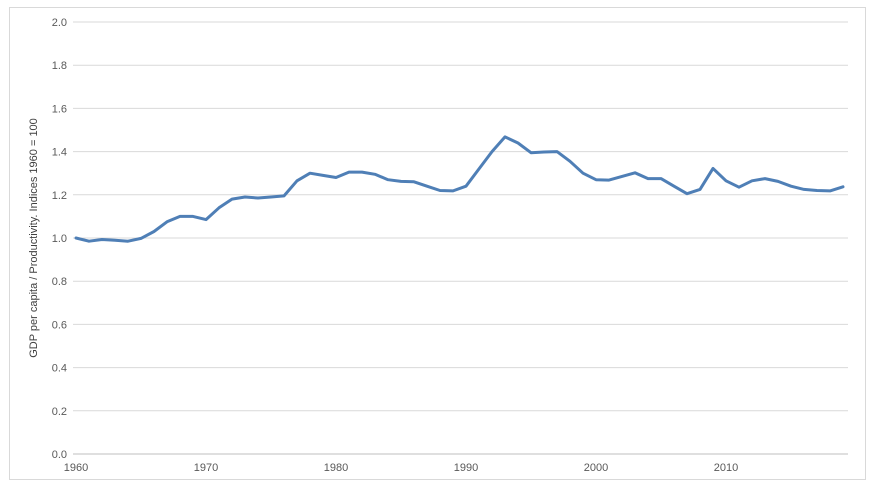 Image resolution: width=871 pixels, height=482 pixels. I want to click on y-axis-ticks: 0.0 0.2 0.4 0.6 0.8 1.0 1.2 1.4 1.6 1.8 2.0, so click(59, 239).